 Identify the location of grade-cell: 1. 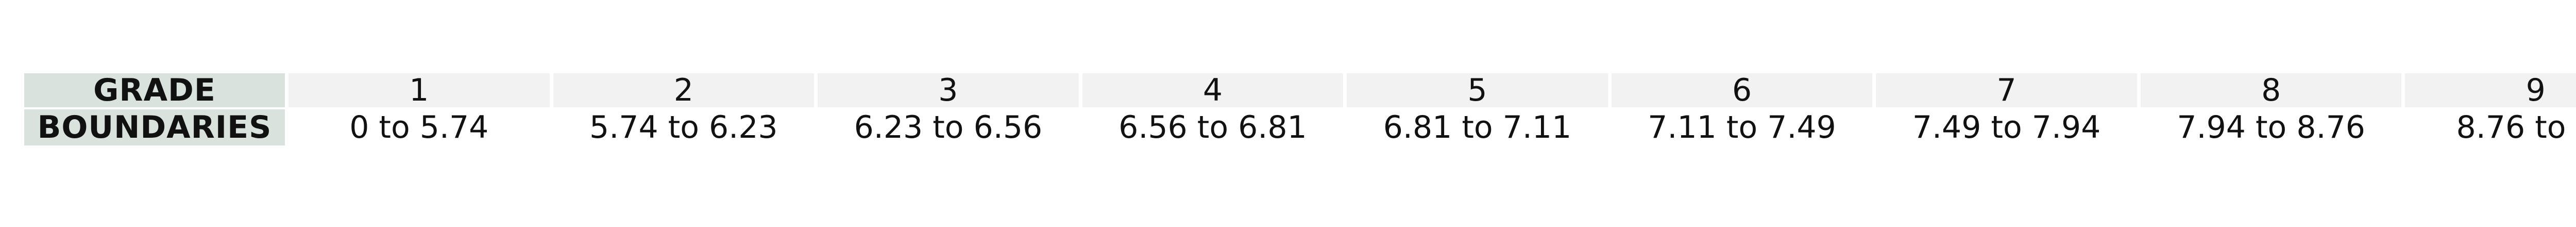
(419, 90).